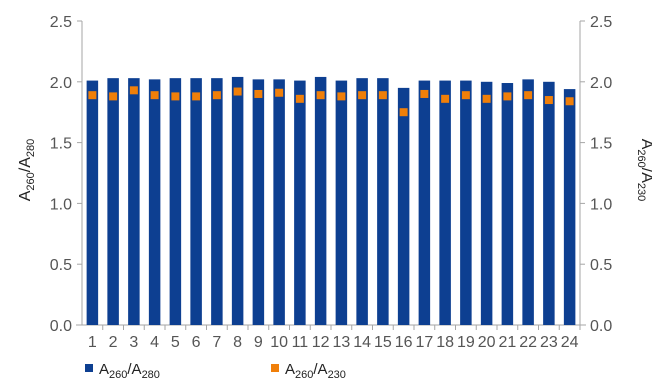  What do you see at coordinates (275, 368) in the screenshot?
I see `legend-swatch-a260-a230` at bounding box center [275, 368].